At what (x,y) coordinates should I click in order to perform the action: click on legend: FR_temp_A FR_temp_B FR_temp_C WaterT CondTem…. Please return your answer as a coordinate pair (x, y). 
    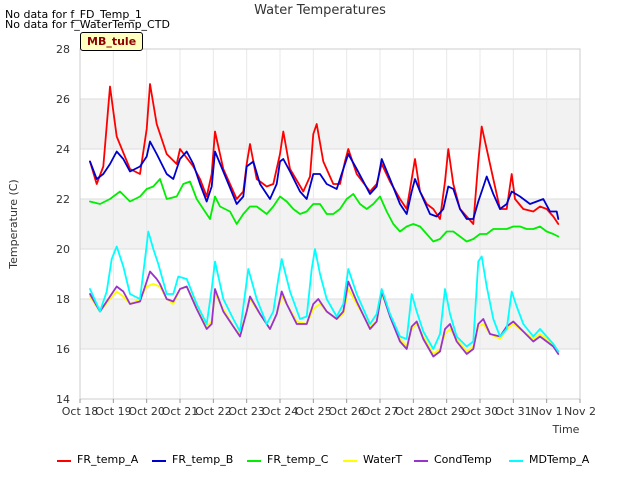
    Looking at the image, I should click on (320, 461).